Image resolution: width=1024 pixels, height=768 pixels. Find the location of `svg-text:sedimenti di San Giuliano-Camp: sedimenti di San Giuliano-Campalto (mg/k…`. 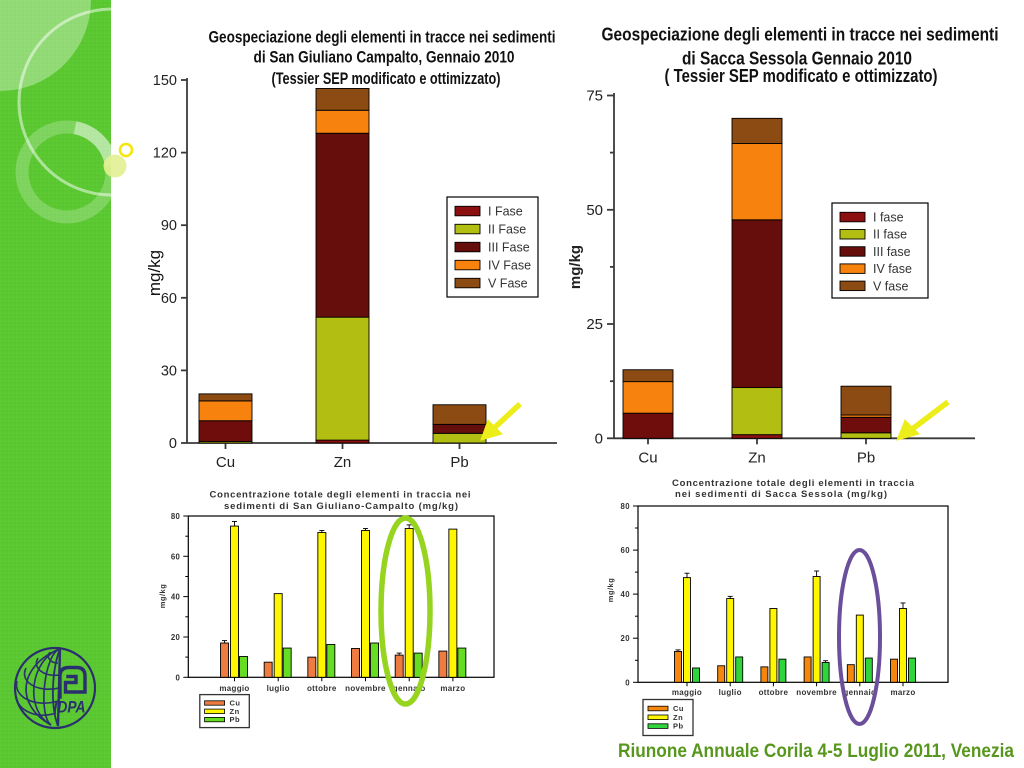

svg-text:sedimenti di San Giuliano-Camp: sedimenti di San Giuliano-Campalto (mg/k… is located at coordinates (341, 506).